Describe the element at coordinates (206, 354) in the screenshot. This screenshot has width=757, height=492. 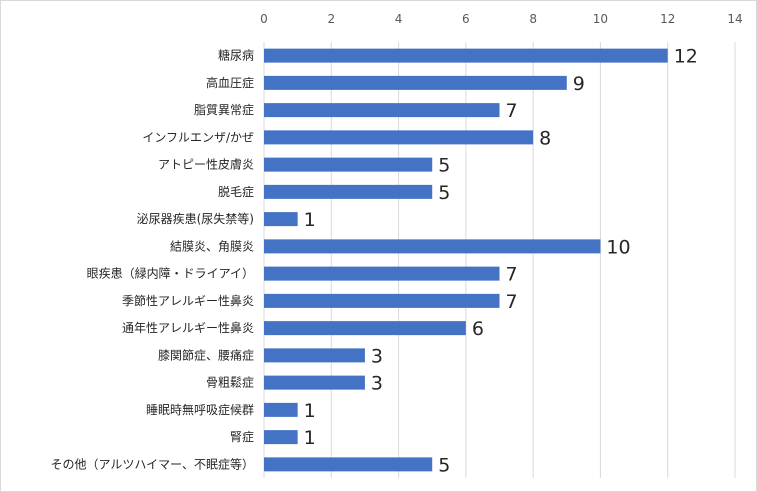
I see `category-label: 膝関節症、腰痛症` at that location.